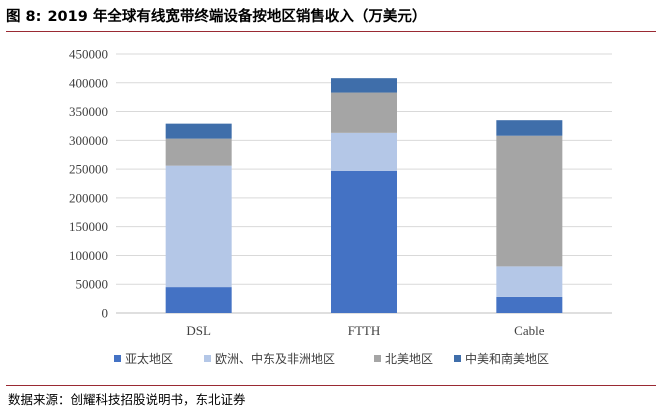 The height and width of the screenshot is (417, 662). I want to click on legend-label: 中美和南美地区, so click(507, 358).